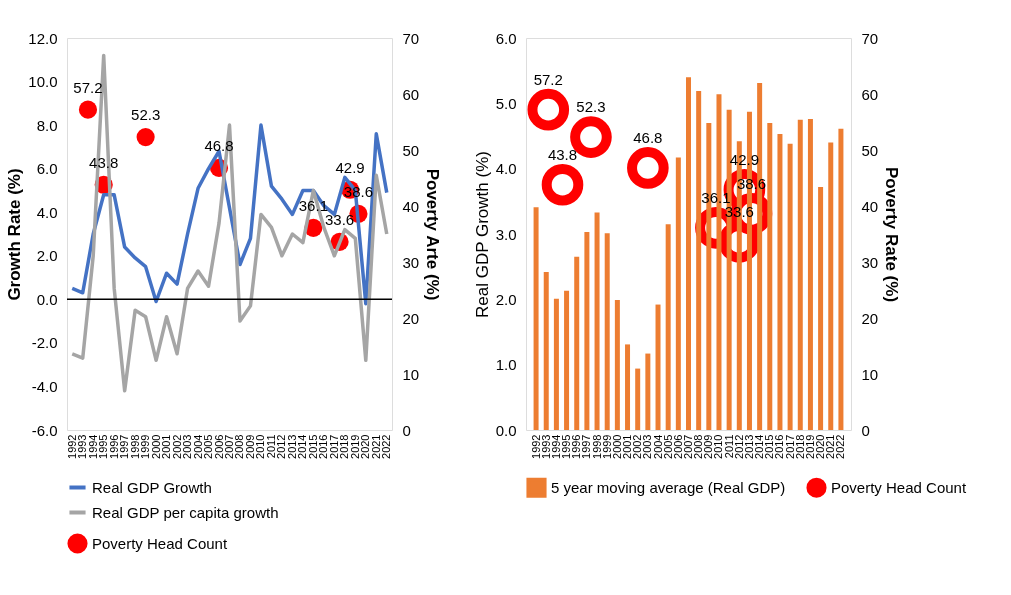 The height and width of the screenshot is (595, 1011). Describe the element at coordinates (668, 487) in the screenshot. I see `legend-label: 5 year moving average (Real GDP)` at that location.